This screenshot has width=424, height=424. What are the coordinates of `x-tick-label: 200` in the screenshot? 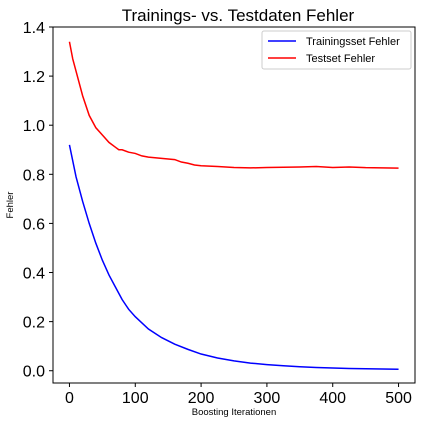 It's located at (201, 398).